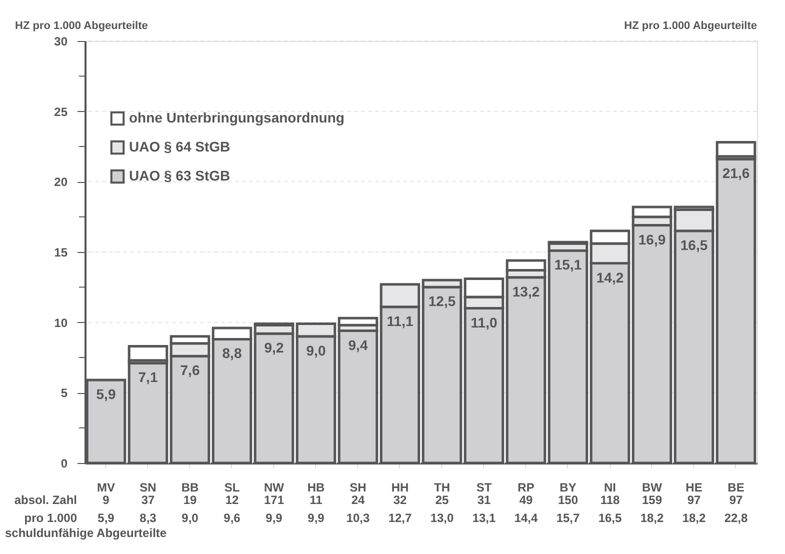 The width and height of the screenshot is (785, 554). What do you see at coordinates (484, 322) in the screenshot?
I see `data-label: 11,0` at bounding box center [484, 322].